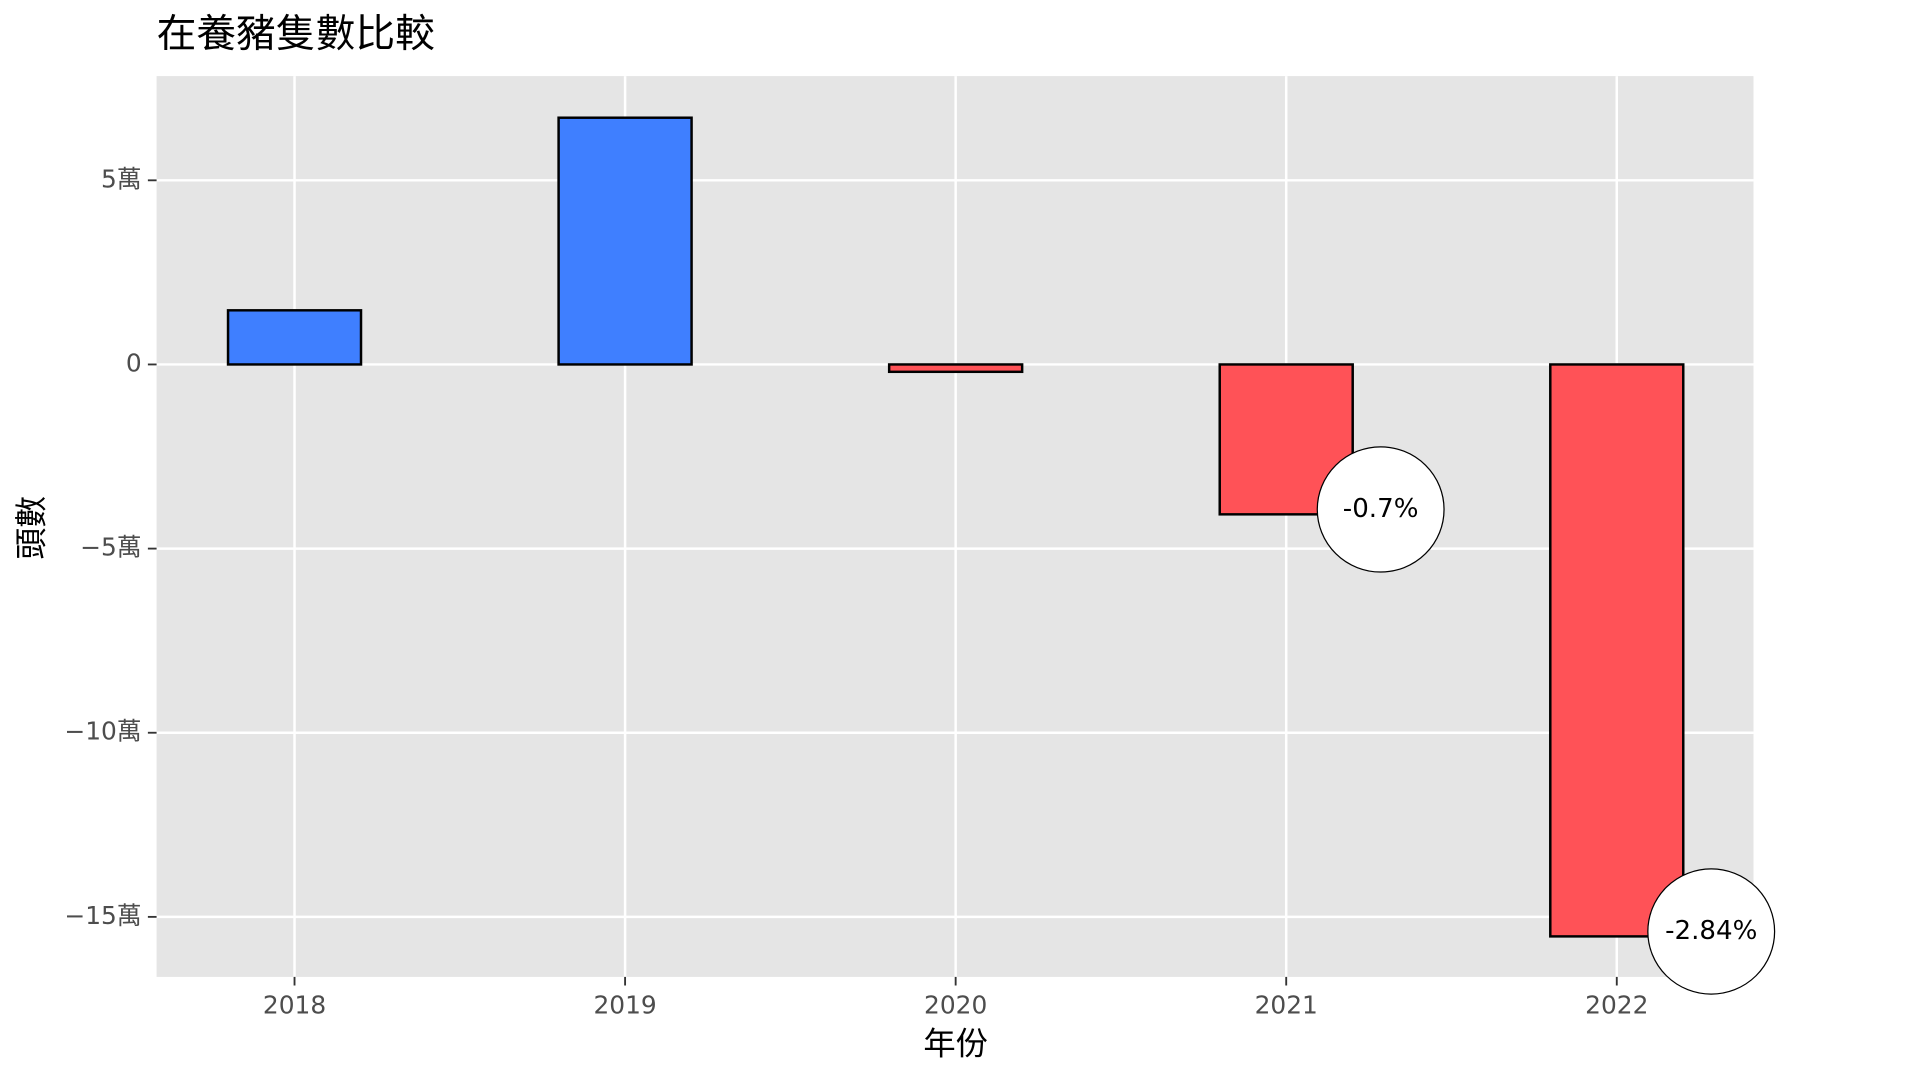 This screenshot has width=1920, height=1080. What do you see at coordinates (102, 915) in the screenshot?
I see `y-tick-label: −15萬` at bounding box center [102, 915].